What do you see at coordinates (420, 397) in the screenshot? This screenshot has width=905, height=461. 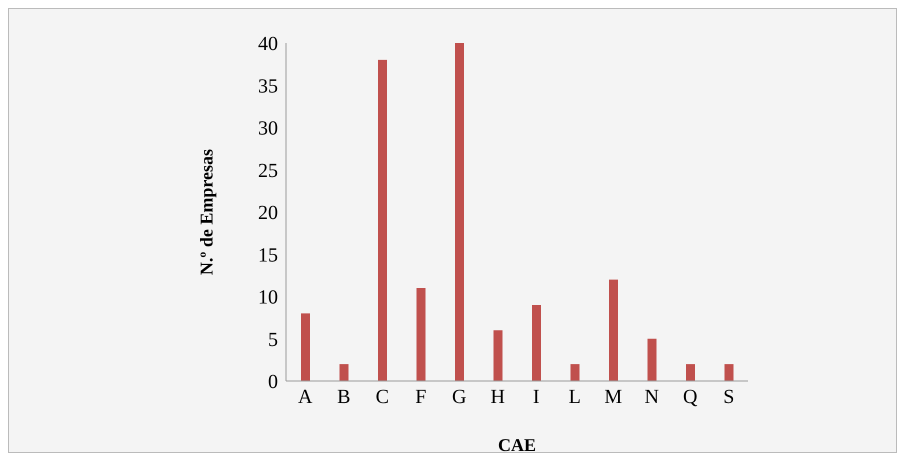 I see `x-tick-label: F` at bounding box center [420, 397].